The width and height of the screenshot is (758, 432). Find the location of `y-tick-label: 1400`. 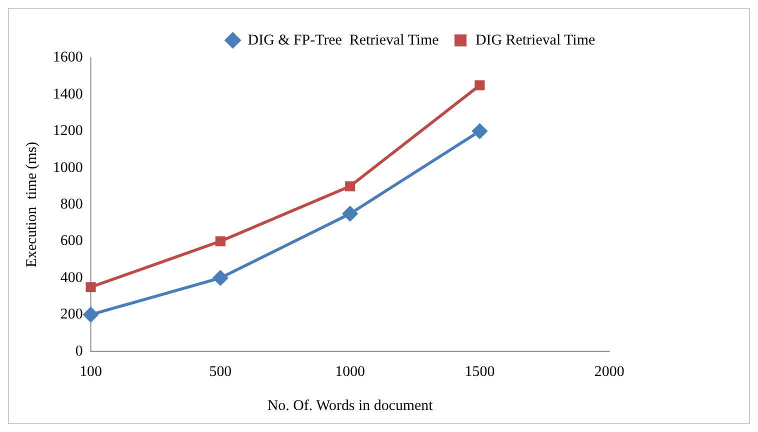

y-tick-label: 1400 is located at coordinates (67, 94).